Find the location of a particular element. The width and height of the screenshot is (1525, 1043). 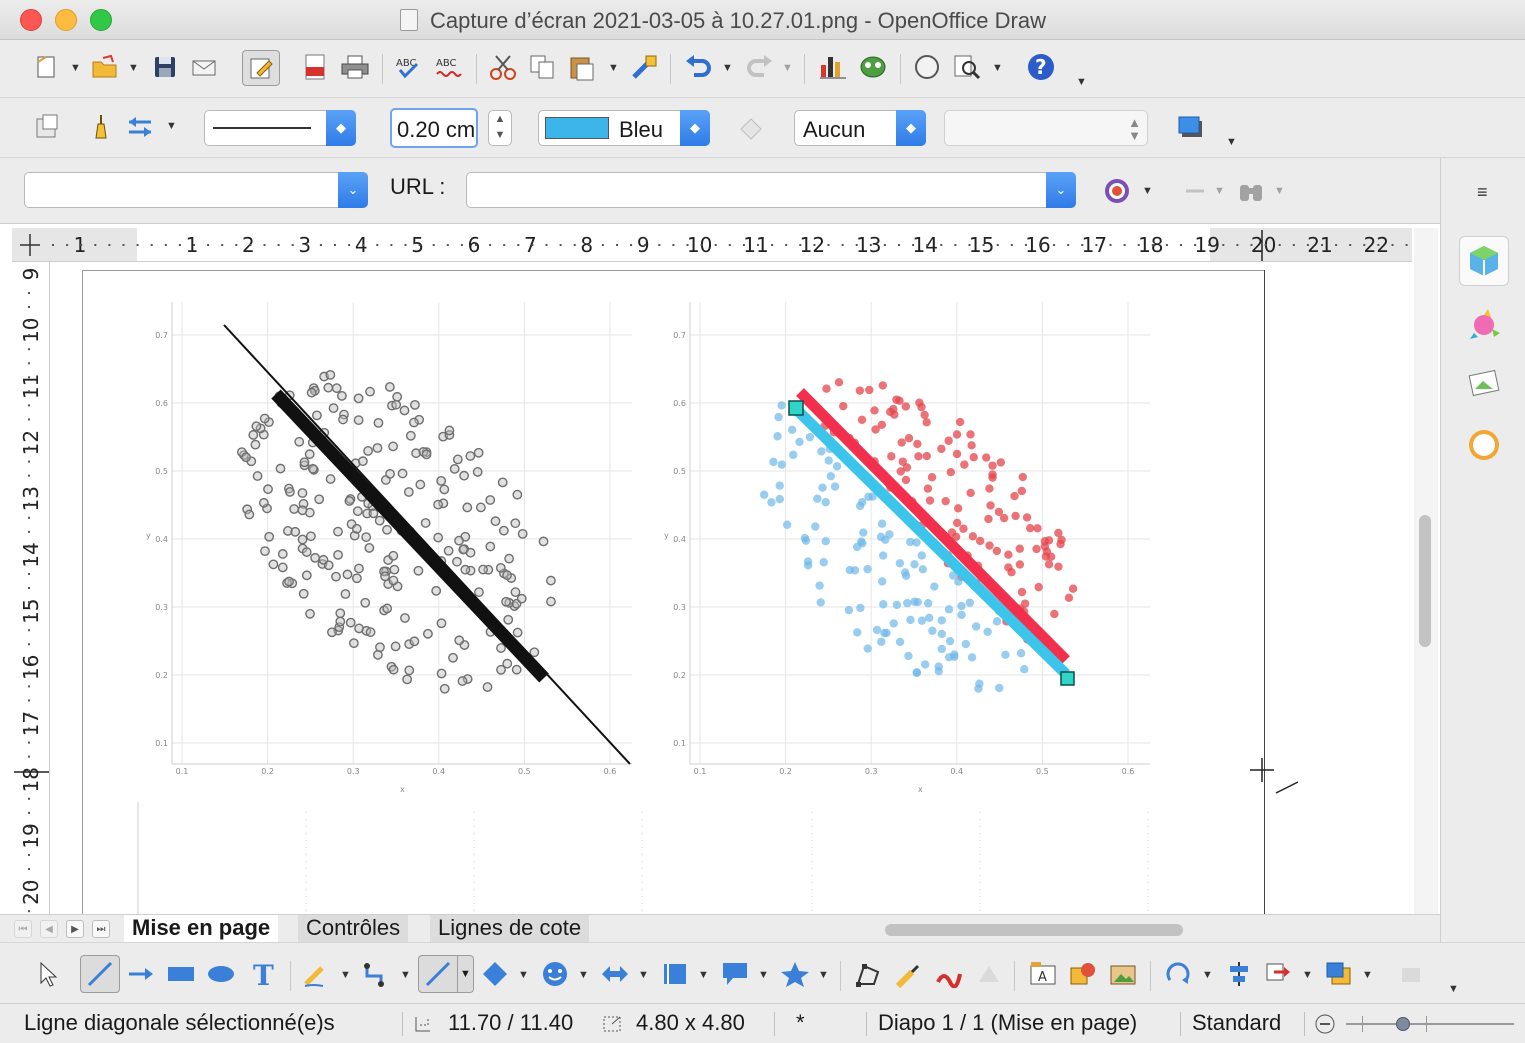

status-size: 4.80 x 4.80 is located at coordinates (690, 1022).